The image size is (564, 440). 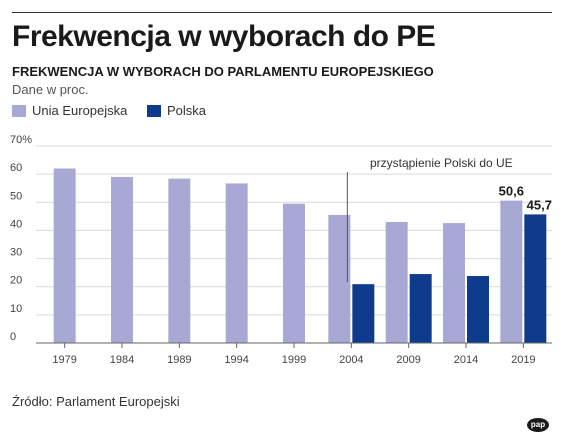 What do you see at coordinates (96, 401) in the screenshot?
I see `source-note: Źródło: Parlament Europejski` at bounding box center [96, 401].